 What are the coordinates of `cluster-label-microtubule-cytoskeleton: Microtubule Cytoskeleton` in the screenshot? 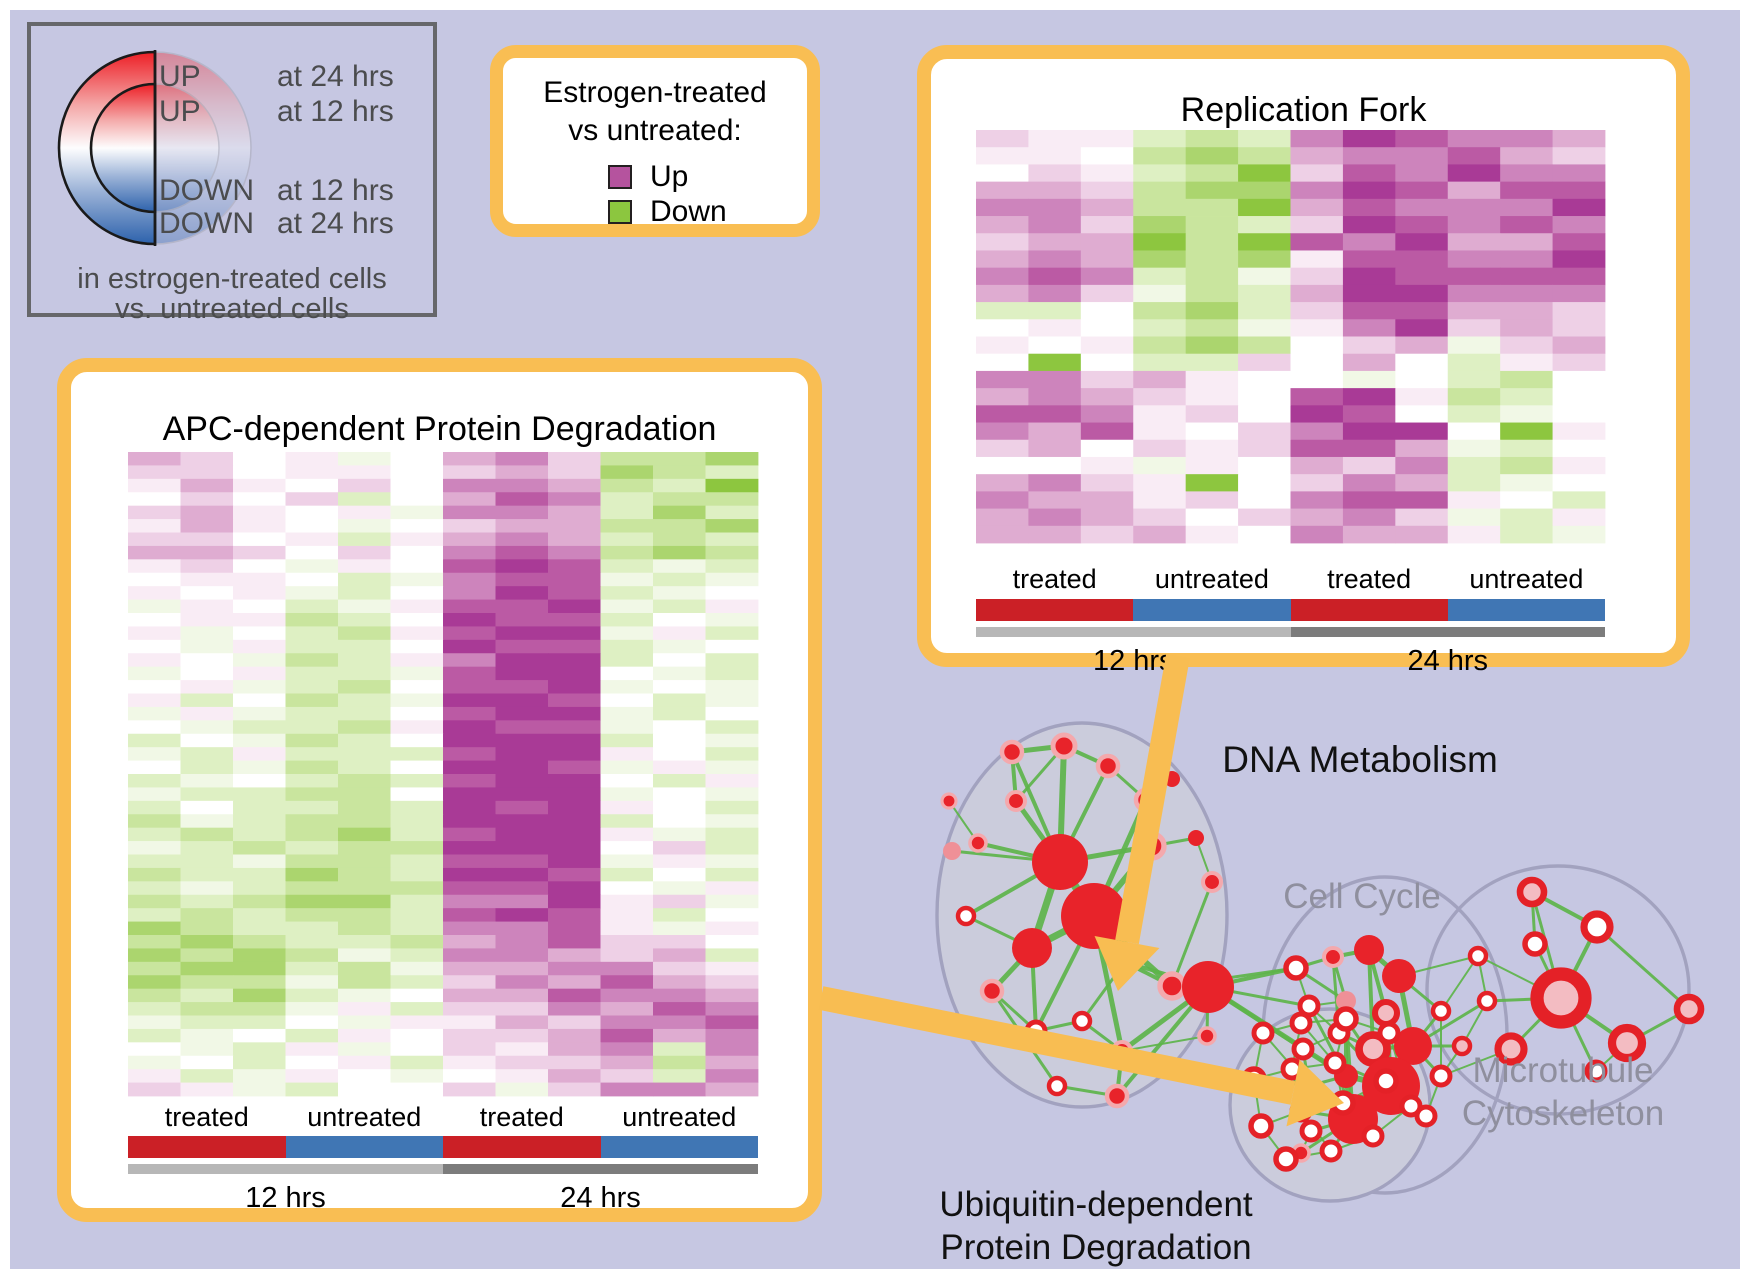 It's located at (1563, 1092).